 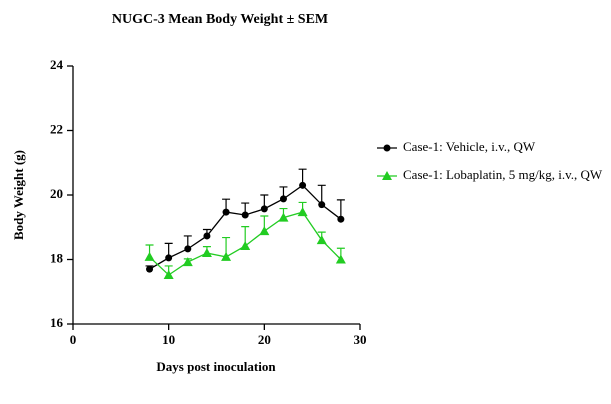 I want to click on y-tick-label: 24, so click(x=57, y=64).